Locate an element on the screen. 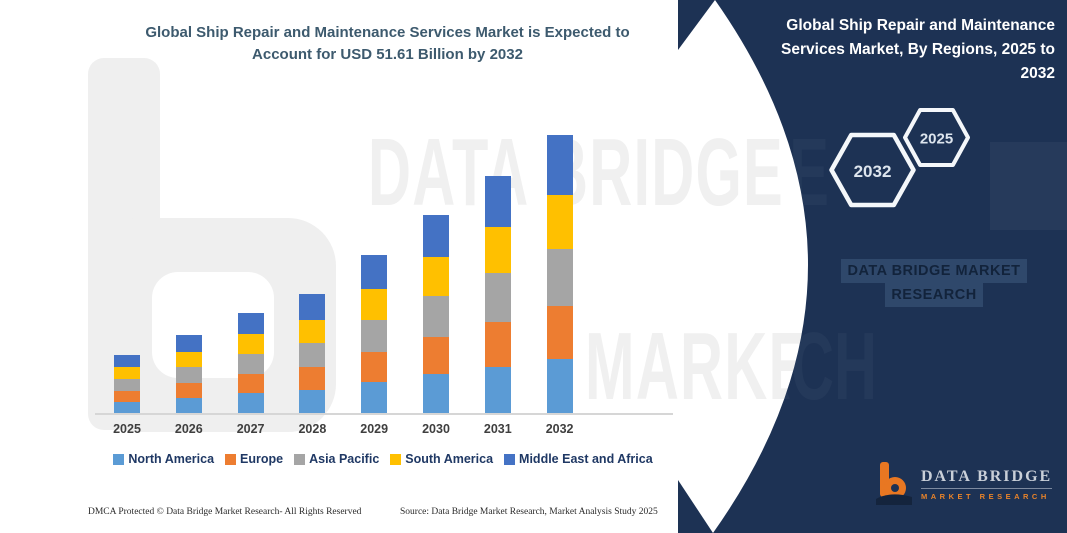  bar-segment-2032-north-america is located at coordinates (559, 385).